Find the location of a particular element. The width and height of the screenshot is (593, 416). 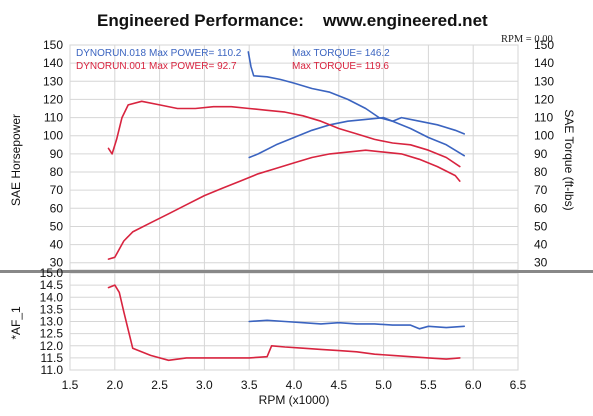

y-tick-label-right: 90 is located at coordinates (541, 154).